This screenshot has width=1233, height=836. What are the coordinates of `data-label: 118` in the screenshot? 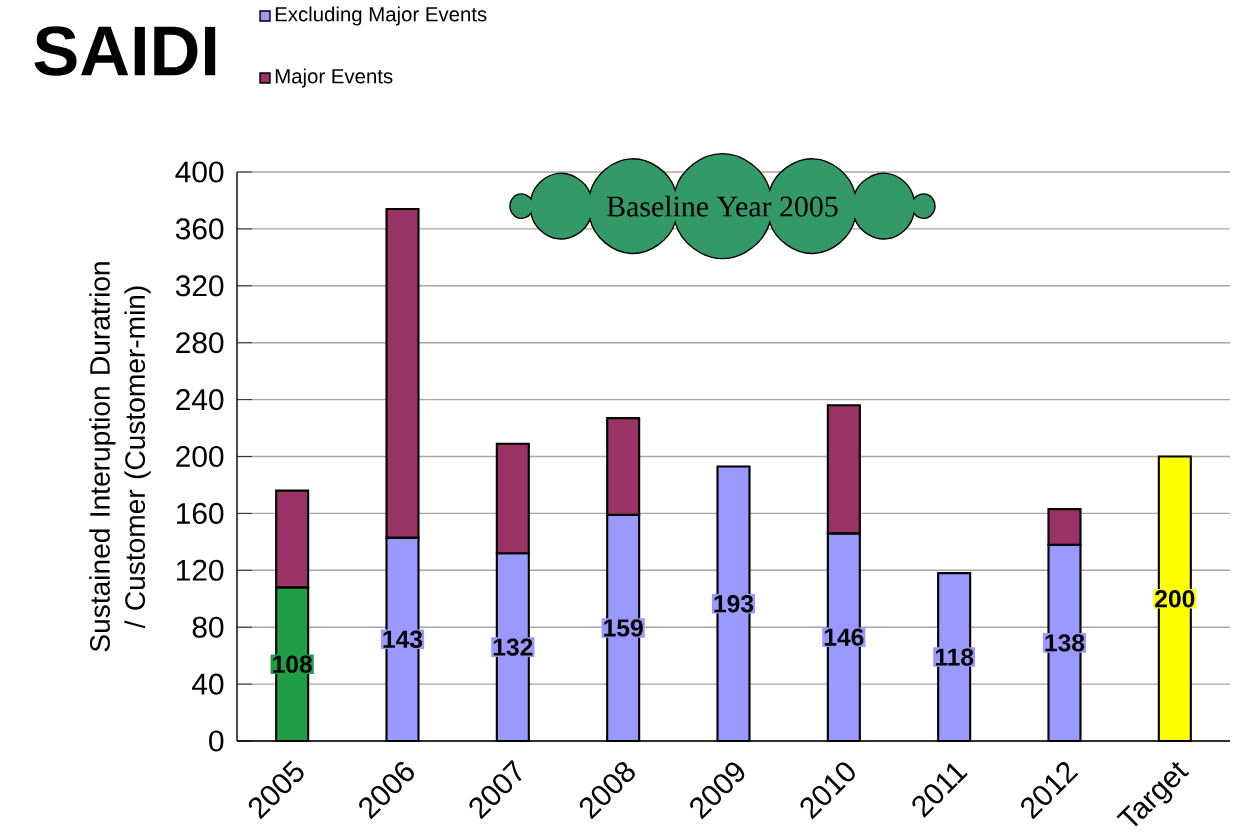 It's located at (954, 657).